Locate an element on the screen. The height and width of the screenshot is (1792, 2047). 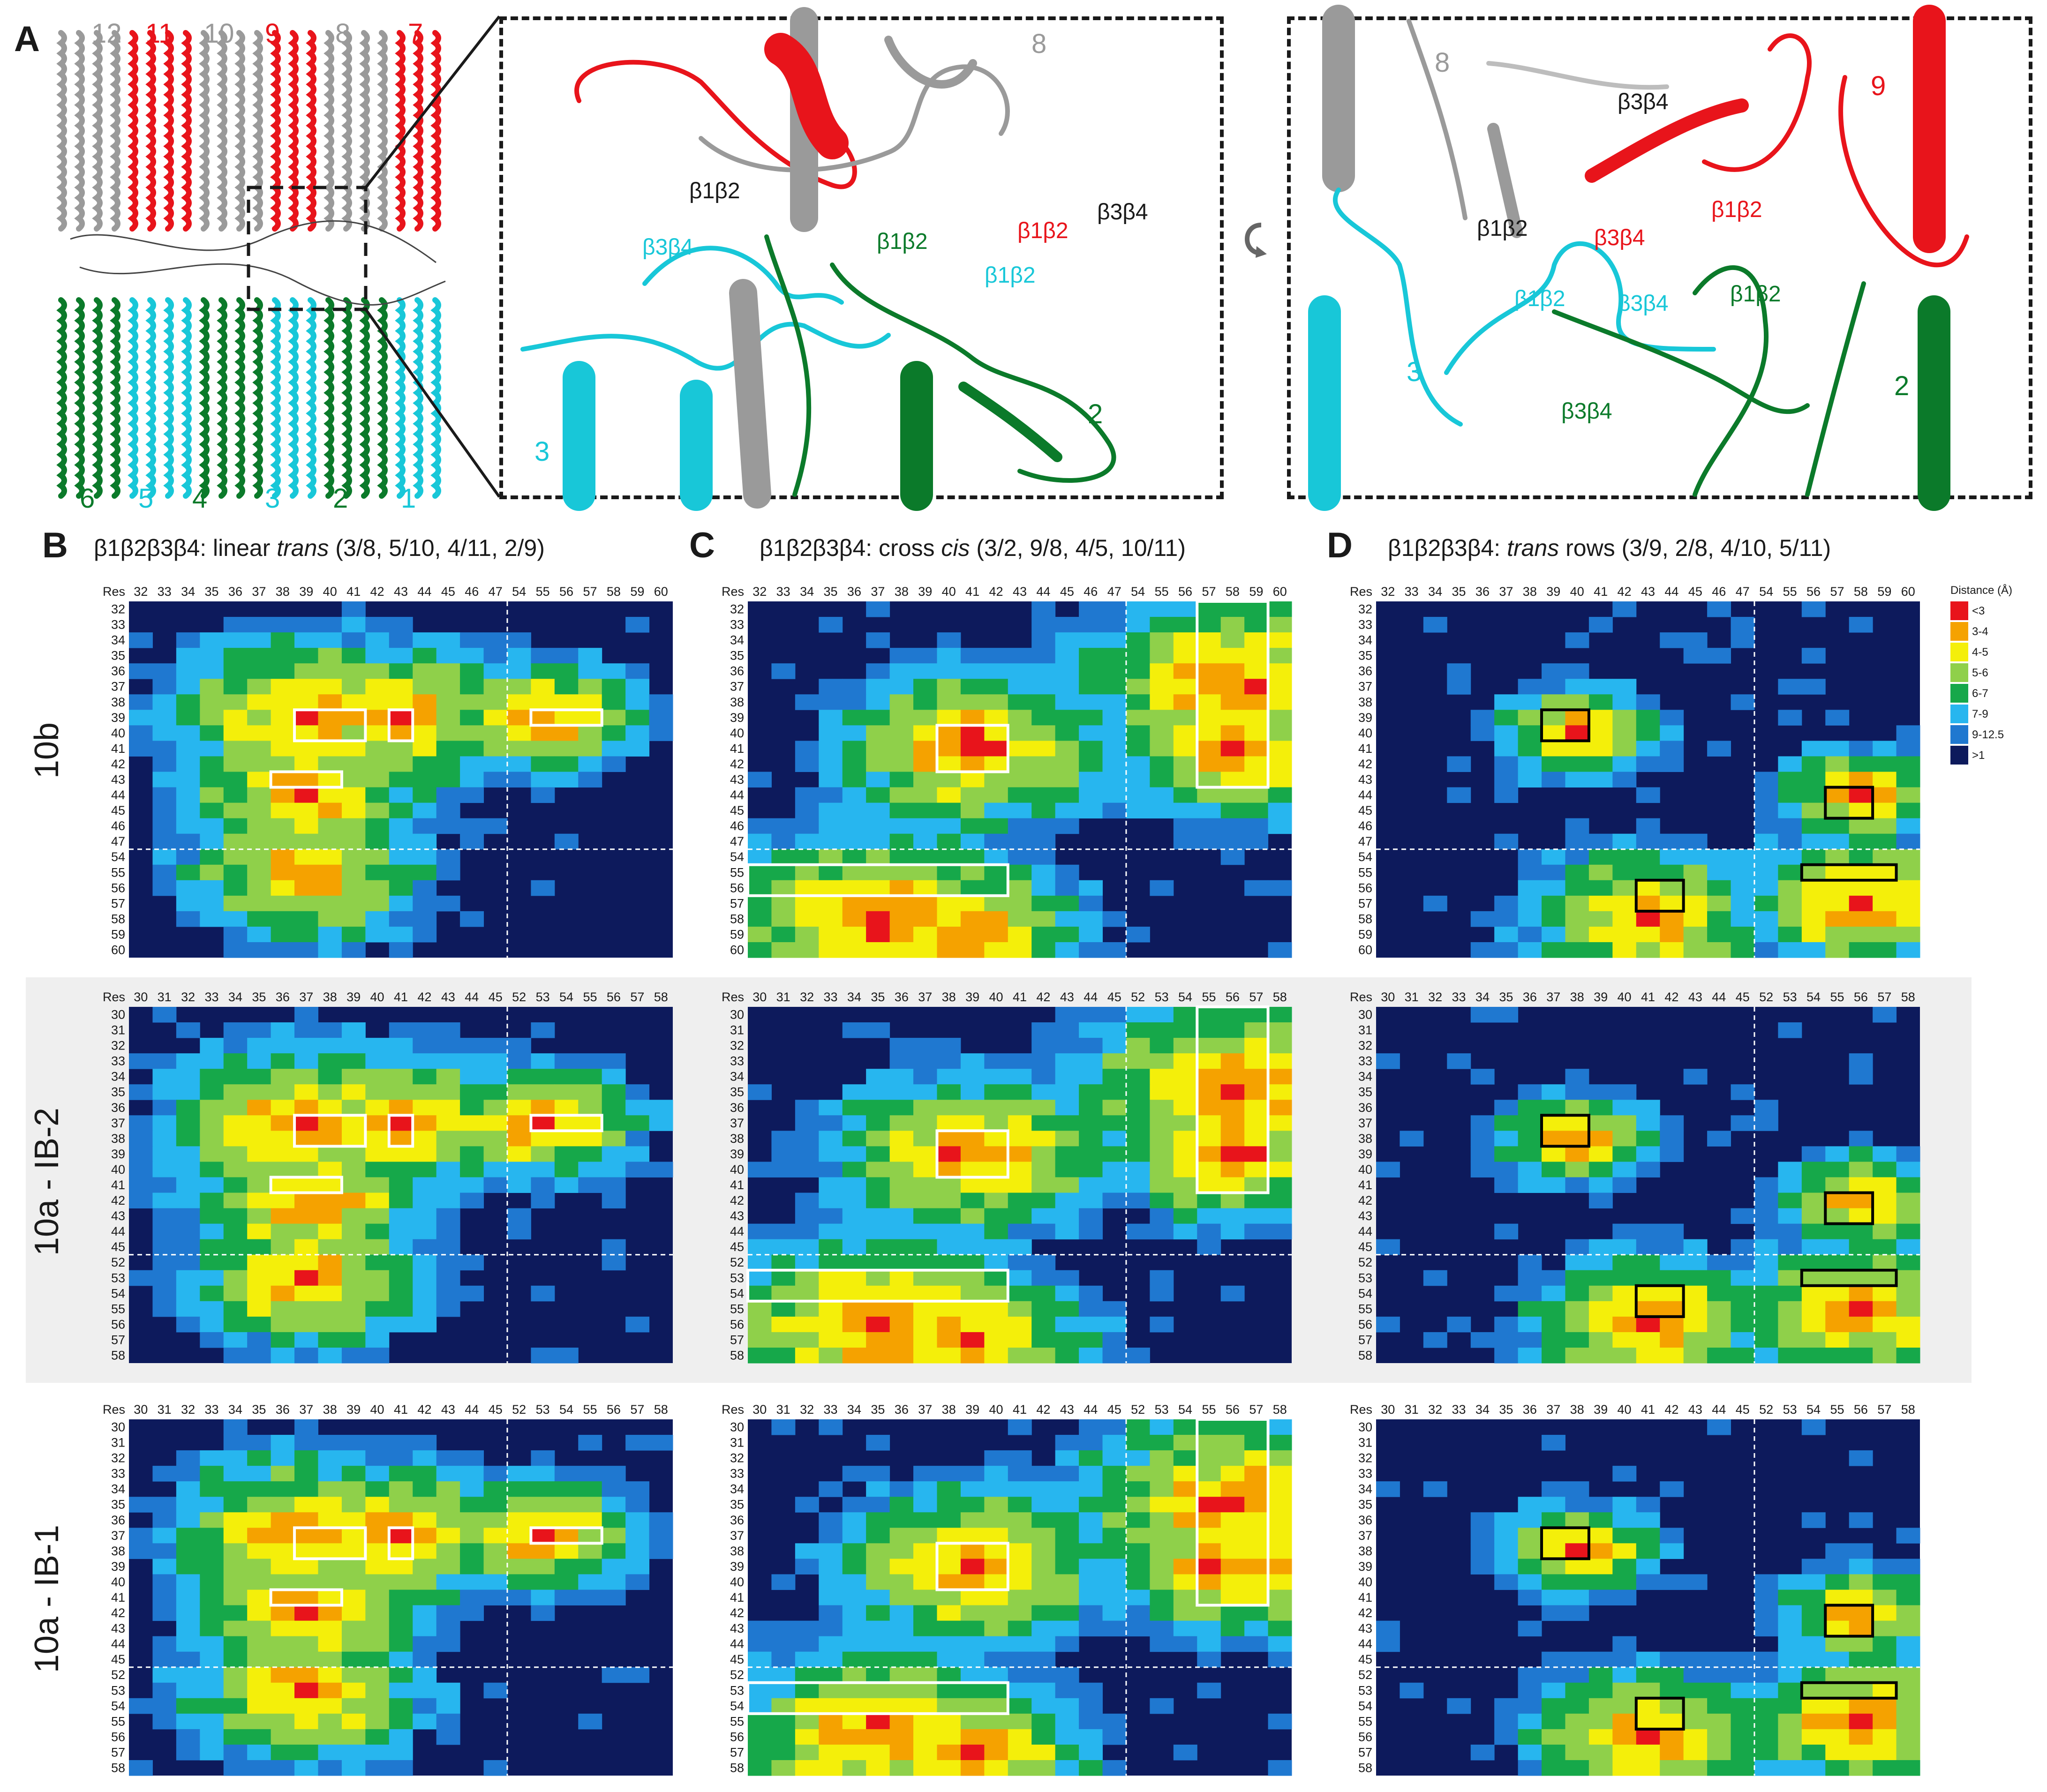
helix is located at coordinates (364, 131).